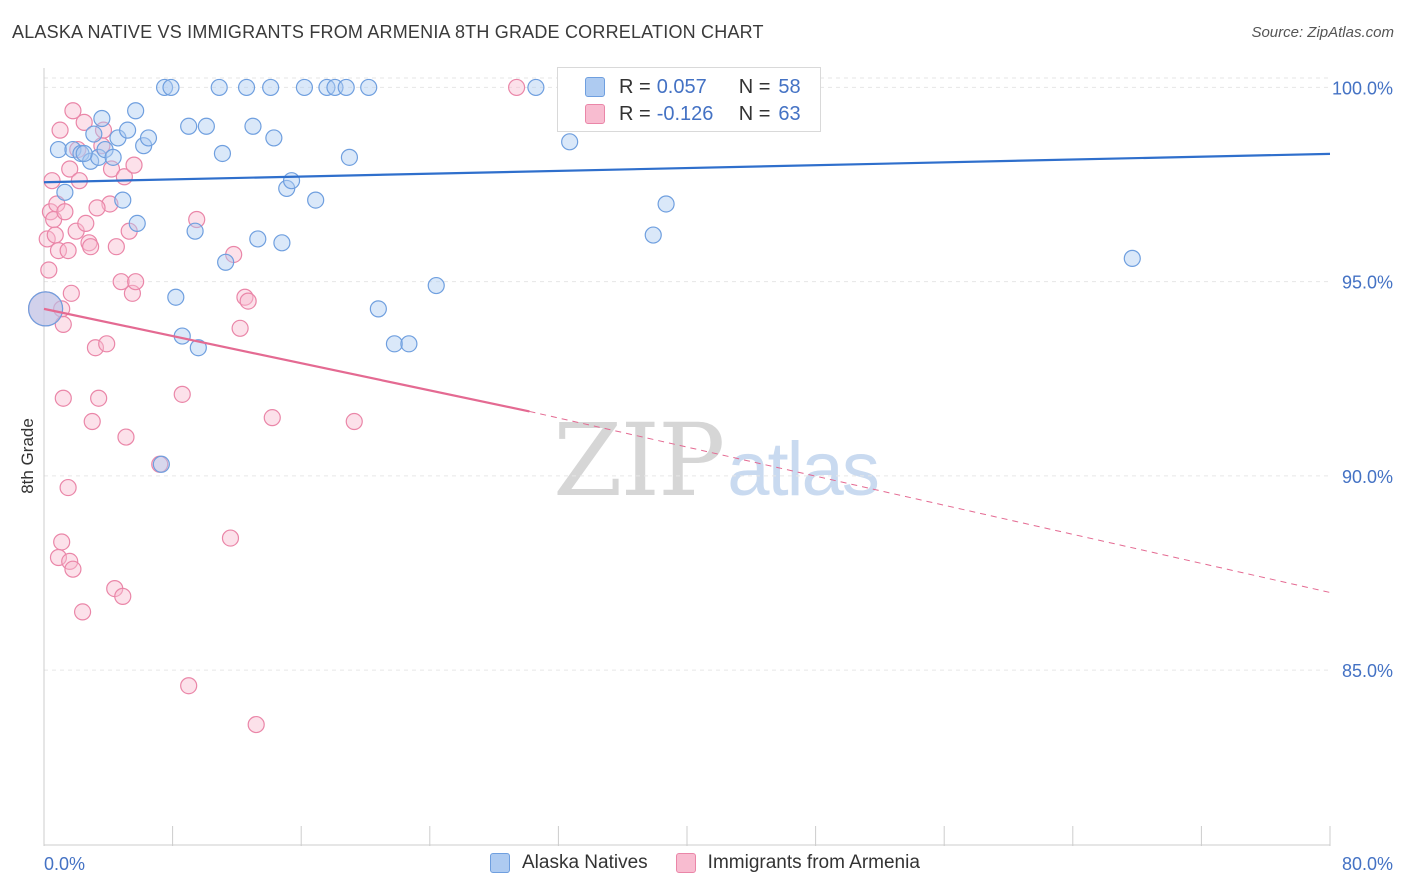 The width and height of the screenshot is (1406, 892). Describe the element at coordinates (595, 87) in the screenshot. I see `legend-swatch-blue` at that location.